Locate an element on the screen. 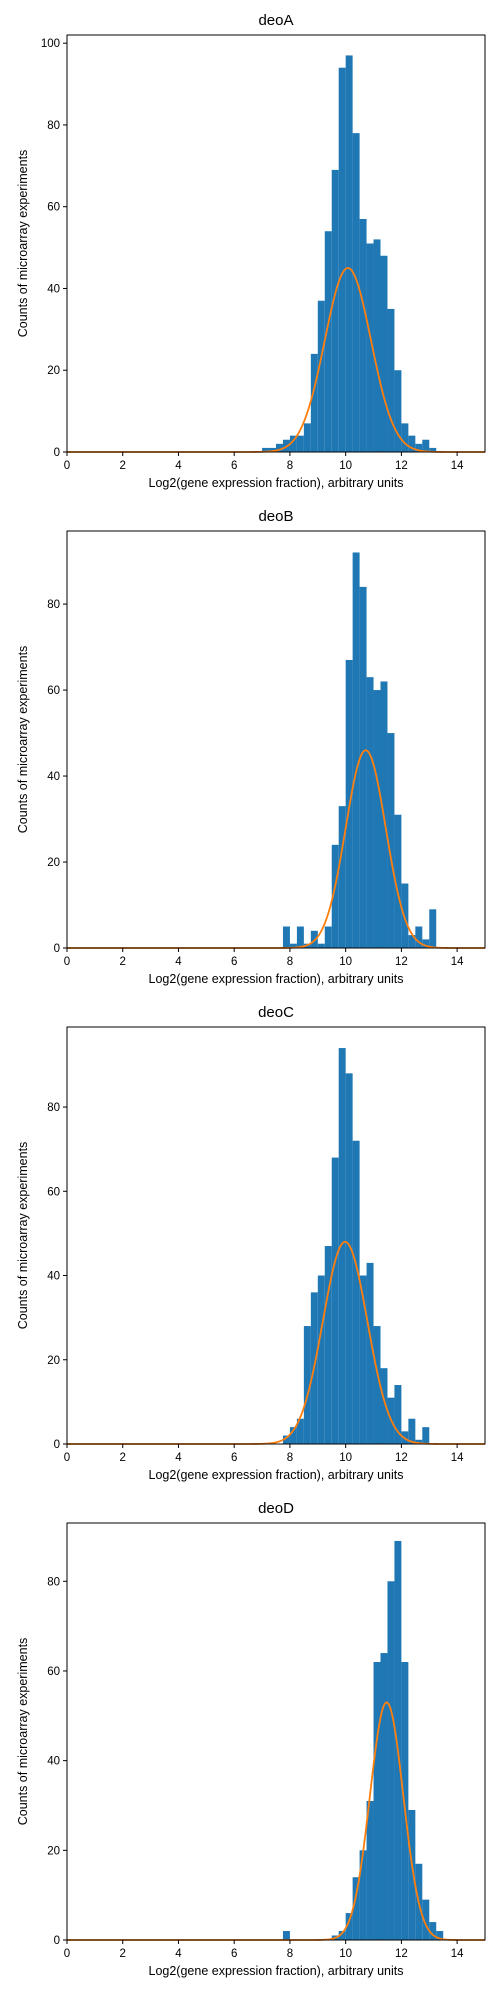 The height and width of the screenshot is (2000, 500). x-tick-label: 6 is located at coordinates (234, 466).